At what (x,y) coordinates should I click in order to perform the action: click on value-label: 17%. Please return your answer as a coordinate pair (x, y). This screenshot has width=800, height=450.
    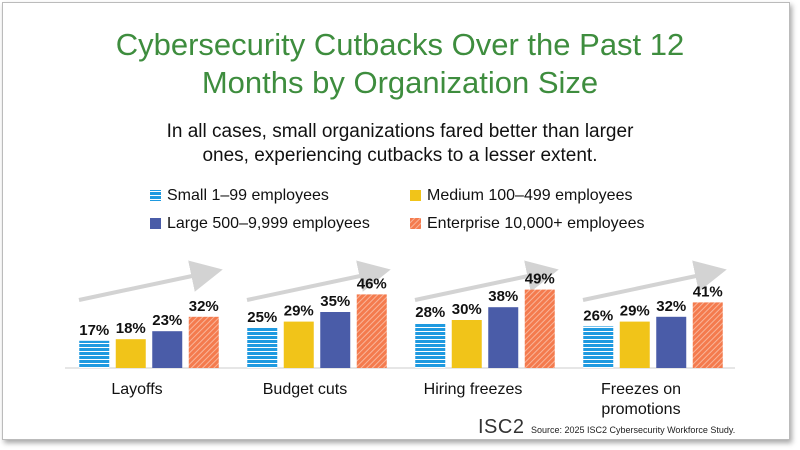
    Looking at the image, I should click on (94, 330).